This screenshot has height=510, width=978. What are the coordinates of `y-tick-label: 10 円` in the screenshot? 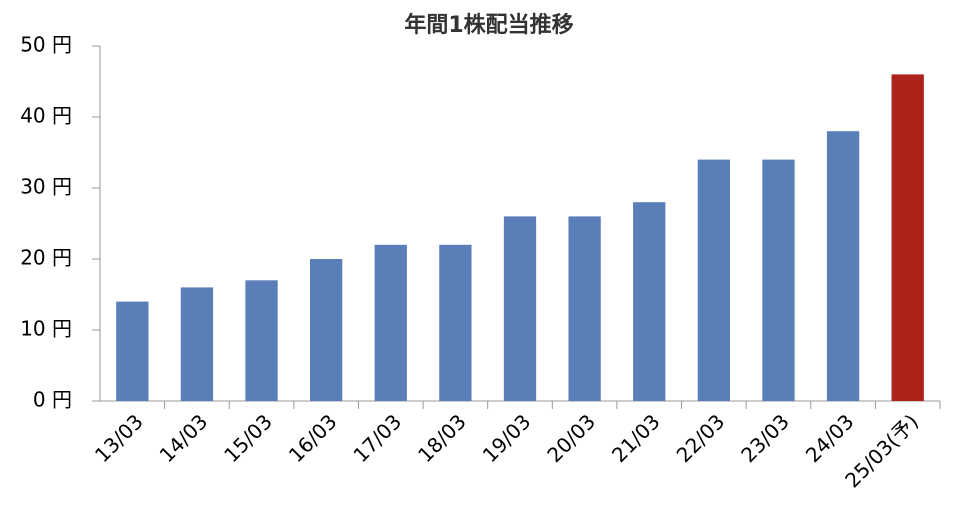 It's located at (46, 329).